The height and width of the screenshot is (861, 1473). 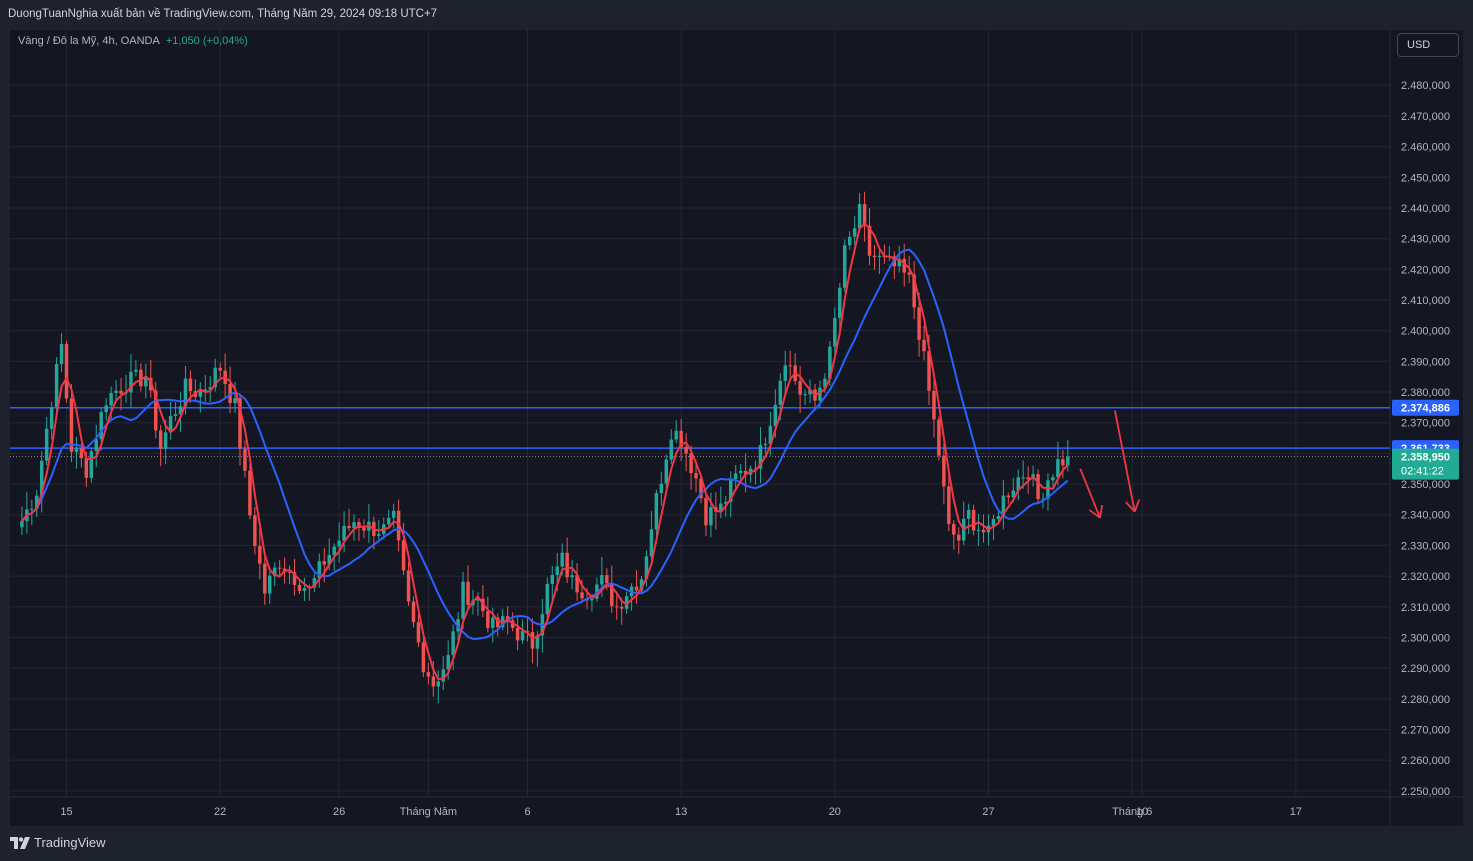 I want to click on y-tick-label: 2.460,000, so click(x=1425, y=148).